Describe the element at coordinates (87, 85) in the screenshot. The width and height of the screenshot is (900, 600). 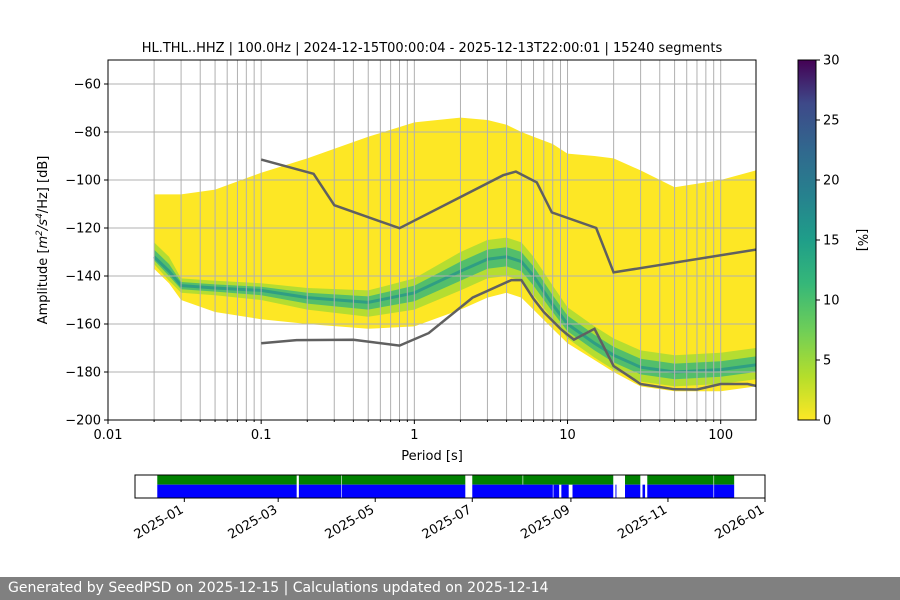
I see `y-tick-label: −60` at that location.